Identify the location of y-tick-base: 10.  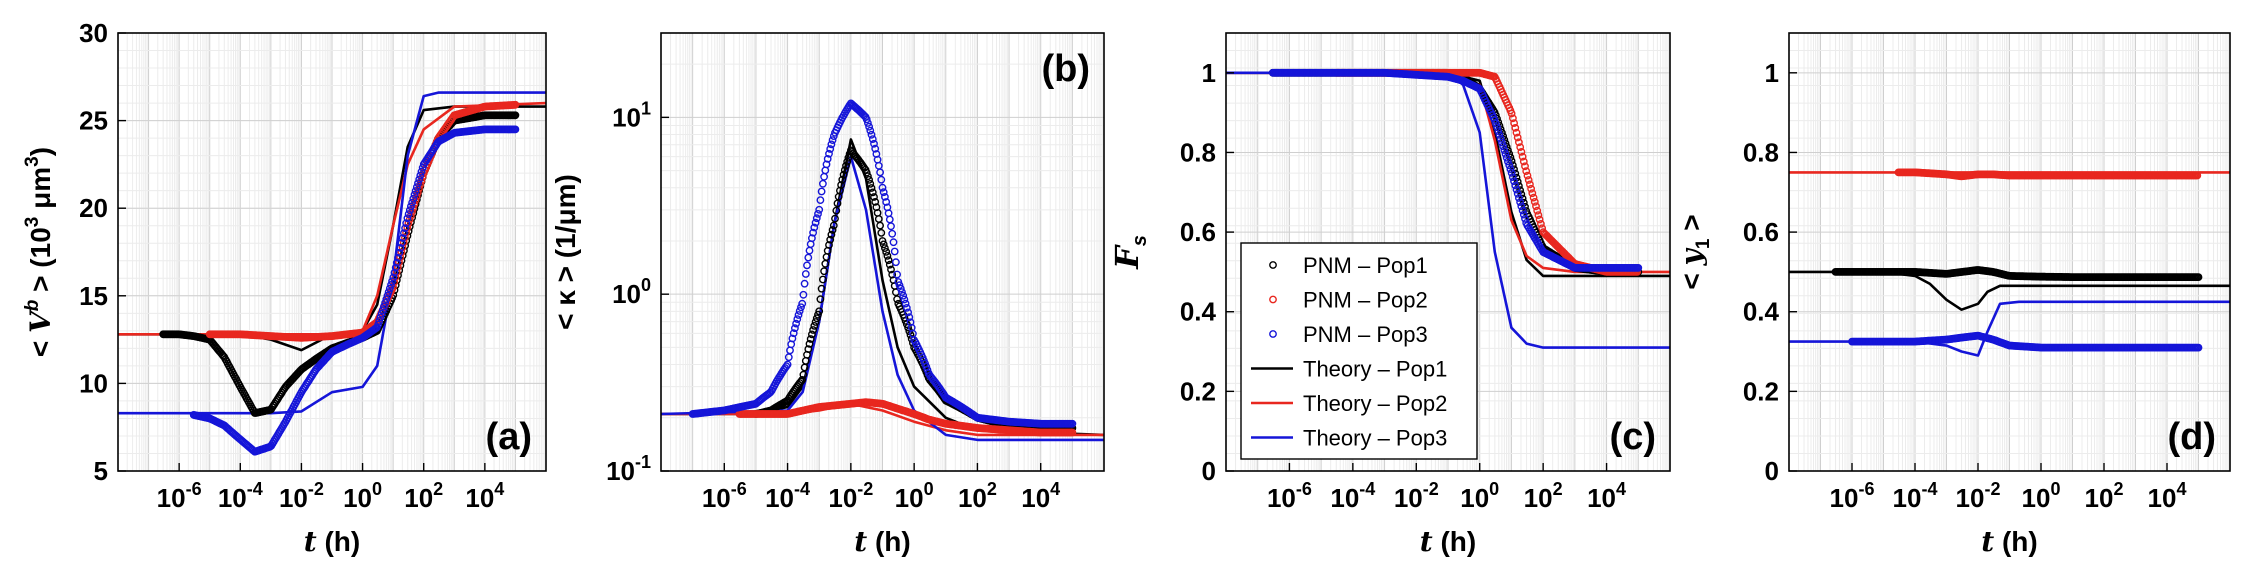
(620, 471).